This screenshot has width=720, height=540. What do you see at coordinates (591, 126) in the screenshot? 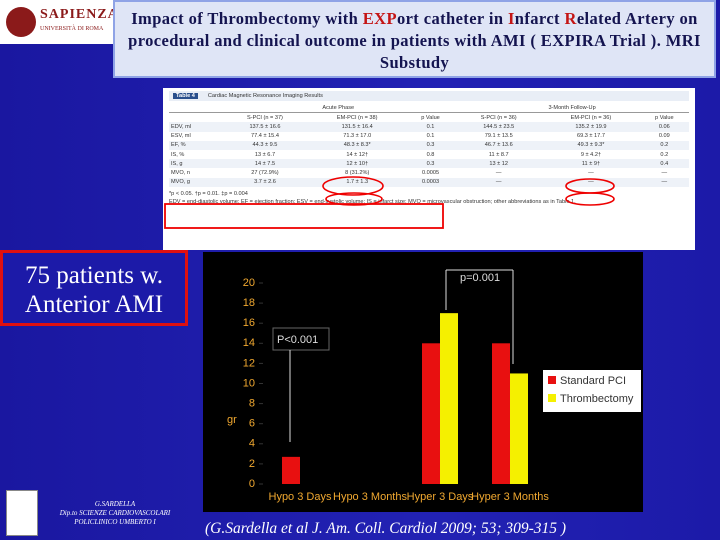
I see `table-cell: 135.2 ± 19.9` at bounding box center [591, 126].